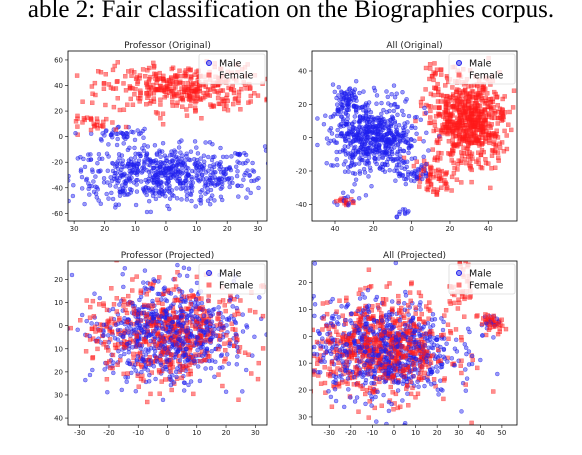 The width and height of the screenshot is (582, 455). Describe the element at coordinates (58, 303) in the screenshot. I see `y-tick-label: 10` at that location.